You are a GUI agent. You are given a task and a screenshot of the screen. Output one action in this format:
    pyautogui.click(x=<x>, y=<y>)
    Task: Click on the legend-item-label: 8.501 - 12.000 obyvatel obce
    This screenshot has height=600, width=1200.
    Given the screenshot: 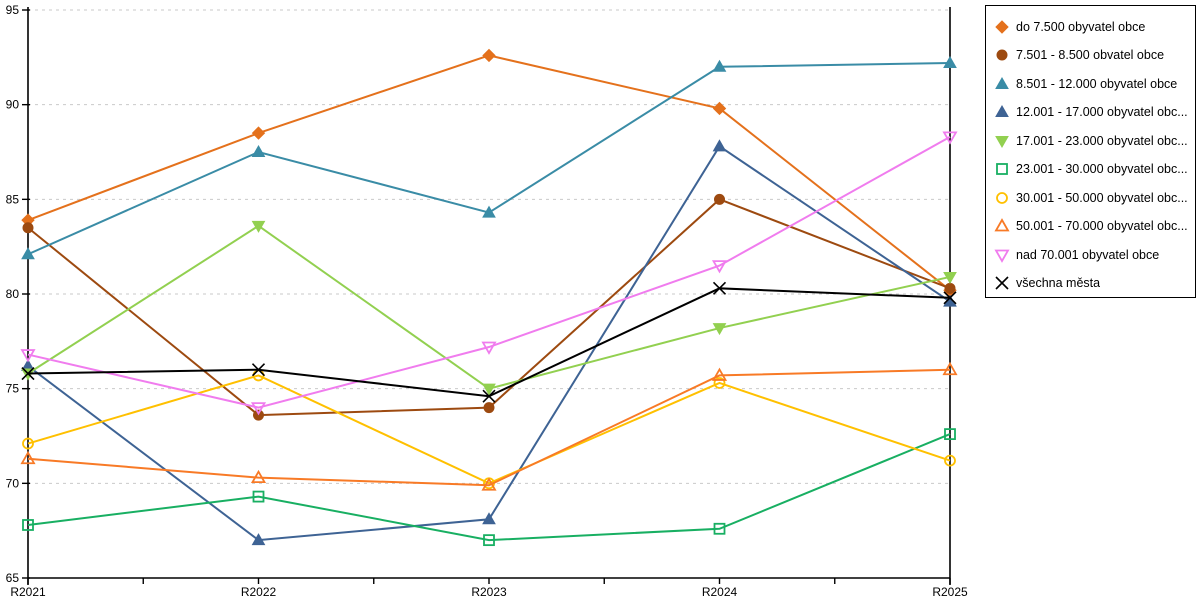 What is the action you would take?
    pyautogui.click(x=1097, y=83)
    